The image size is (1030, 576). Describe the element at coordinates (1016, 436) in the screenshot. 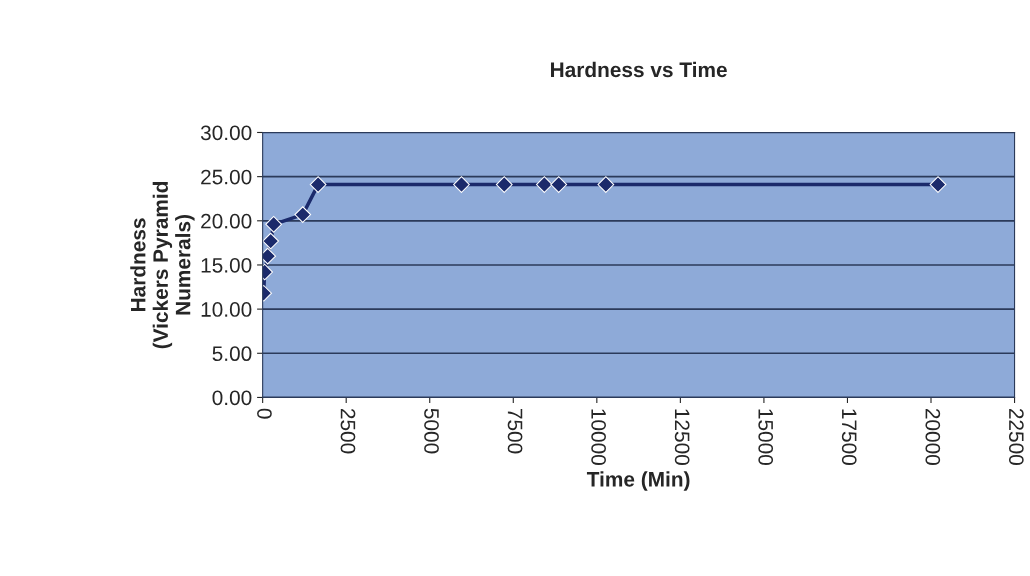

I see `x-tick-label: 22500` at that location.